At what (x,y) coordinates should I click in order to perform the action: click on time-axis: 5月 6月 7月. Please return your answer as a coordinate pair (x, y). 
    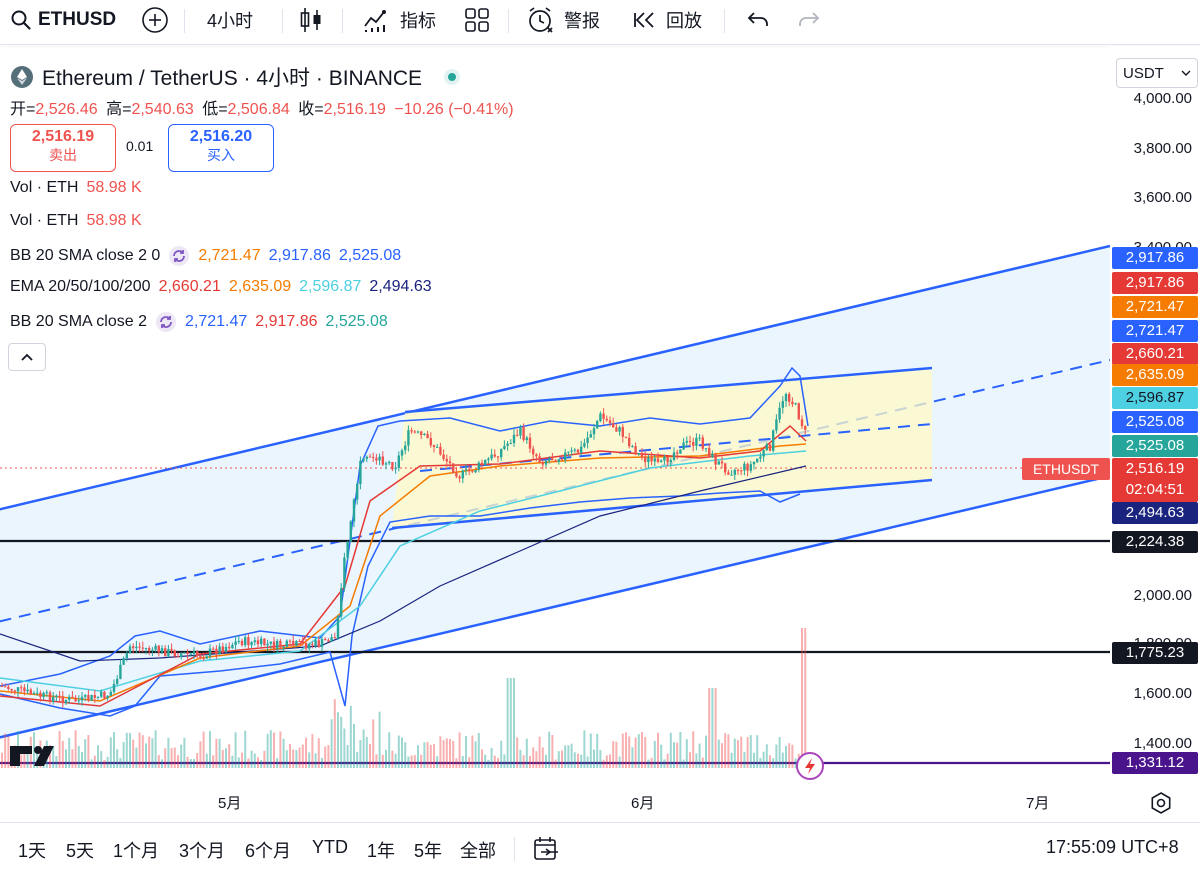
    Looking at the image, I should click on (555, 799).